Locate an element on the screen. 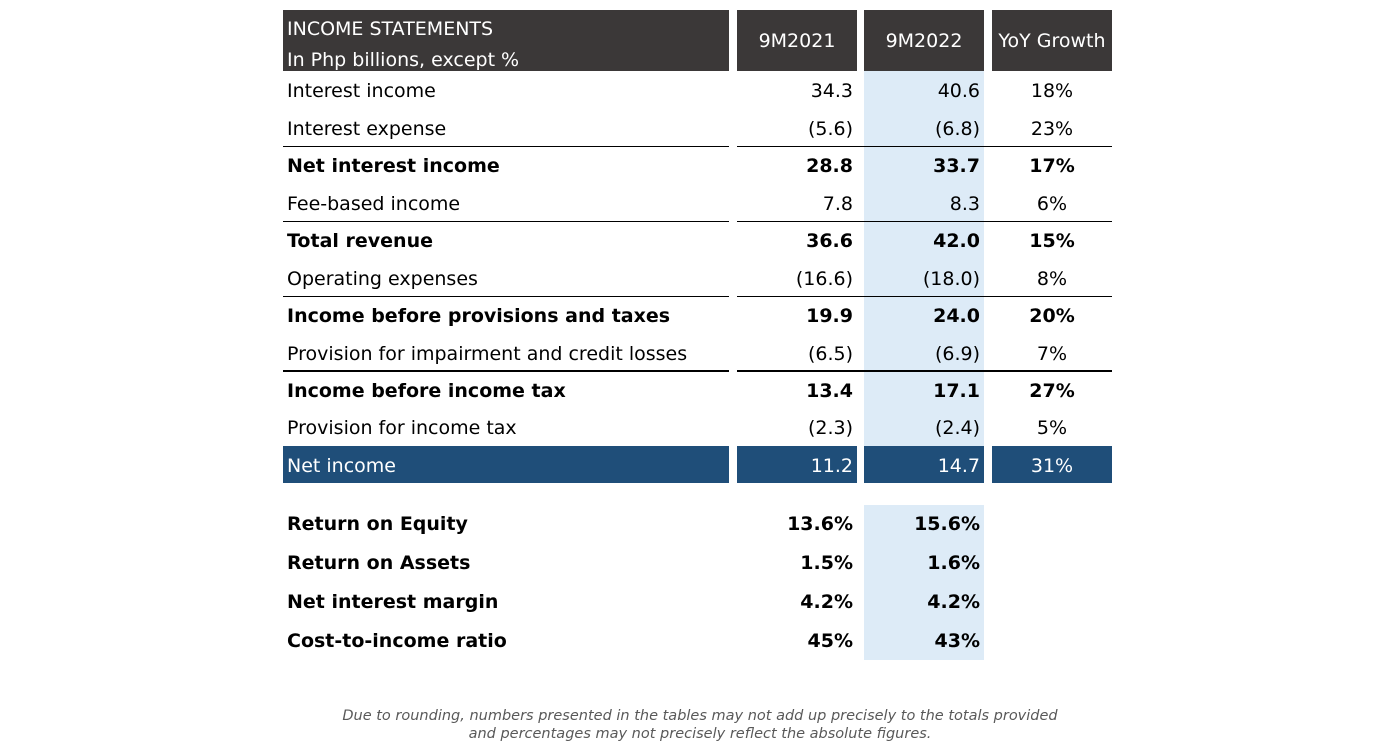 The image size is (1400, 756). value-yoy: 5% is located at coordinates (1052, 428).